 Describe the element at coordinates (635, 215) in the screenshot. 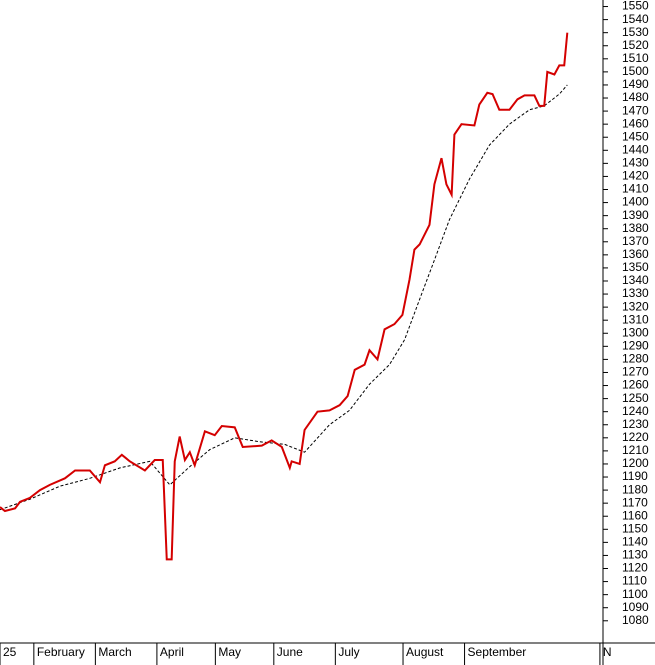

I see `y-tick-label: 1390` at that location.